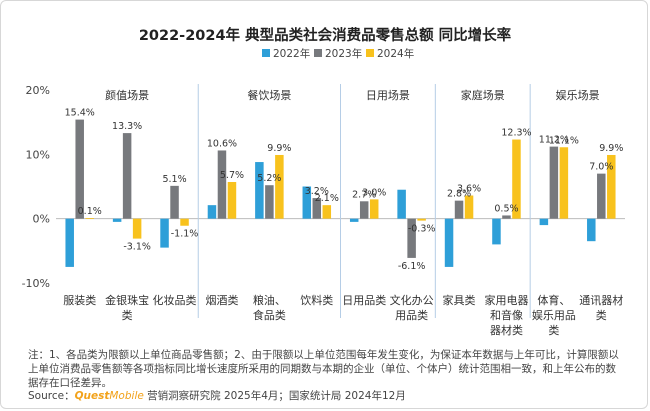 This screenshot has width=650, height=411. What do you see at coordinates (38, 90) in the screenshot?
I see `y-tick-label: 20%` at bounding box center [38, 90].